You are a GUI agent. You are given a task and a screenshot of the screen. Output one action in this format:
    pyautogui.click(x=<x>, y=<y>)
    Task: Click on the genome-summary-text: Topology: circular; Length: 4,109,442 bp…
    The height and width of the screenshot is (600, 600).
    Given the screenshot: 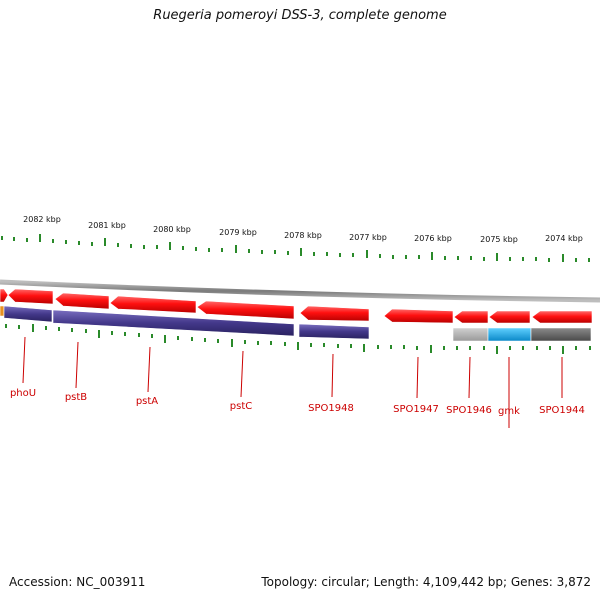 What is the action you would take?
    pyautogui.click(x=426, y=582)
    